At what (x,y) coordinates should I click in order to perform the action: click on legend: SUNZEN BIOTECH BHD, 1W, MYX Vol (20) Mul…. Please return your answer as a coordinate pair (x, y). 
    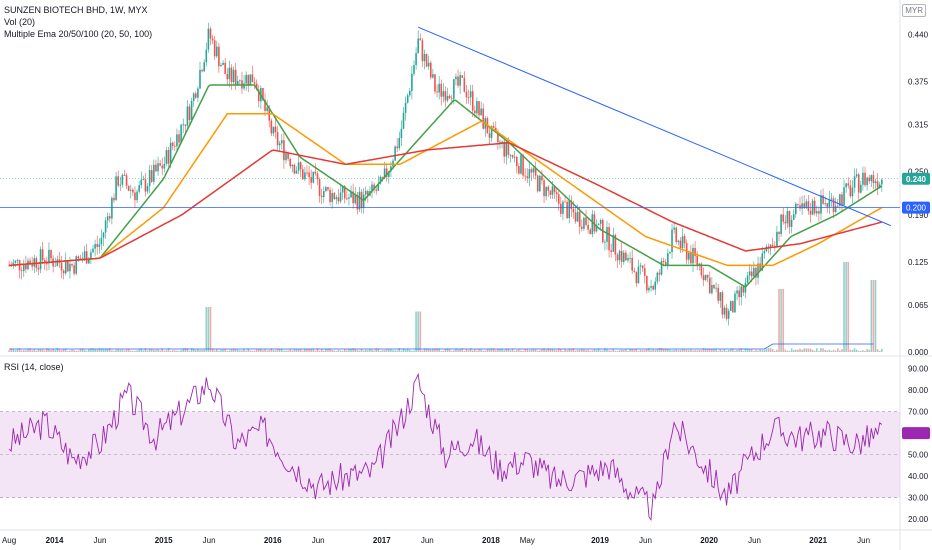
    Looking at the image, I should click on (78, 22).